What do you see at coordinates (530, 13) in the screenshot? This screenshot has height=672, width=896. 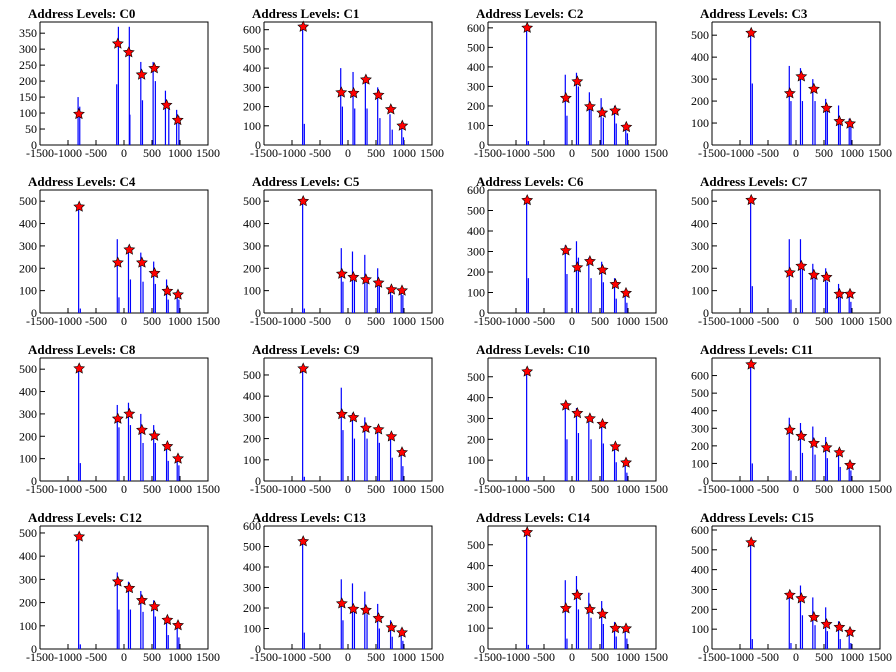 I see `chart-title: Address Levels: C2` at bounding box center [530, 13].